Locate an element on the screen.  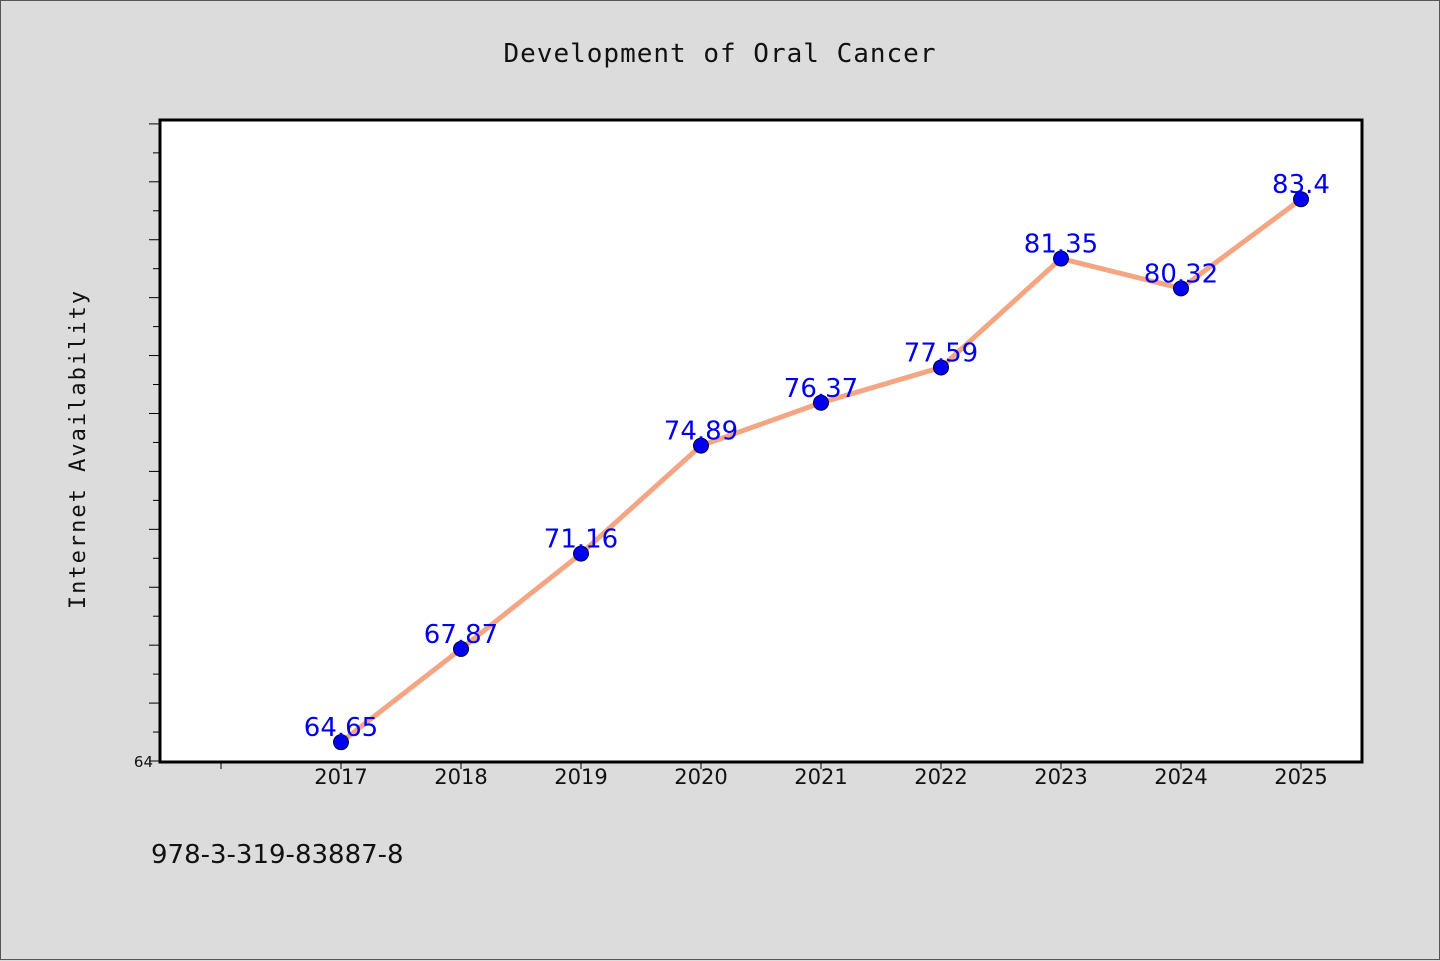
y-axis-label: Internet Availability is located at coordinates (78, 449).